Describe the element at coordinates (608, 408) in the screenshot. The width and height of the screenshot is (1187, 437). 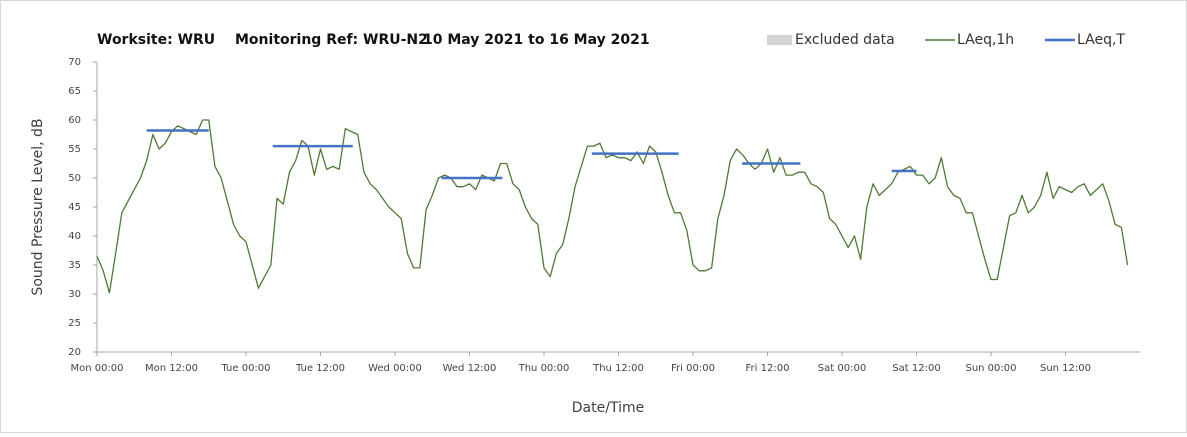
I see `x-axis-label: Date/Time` at that location.